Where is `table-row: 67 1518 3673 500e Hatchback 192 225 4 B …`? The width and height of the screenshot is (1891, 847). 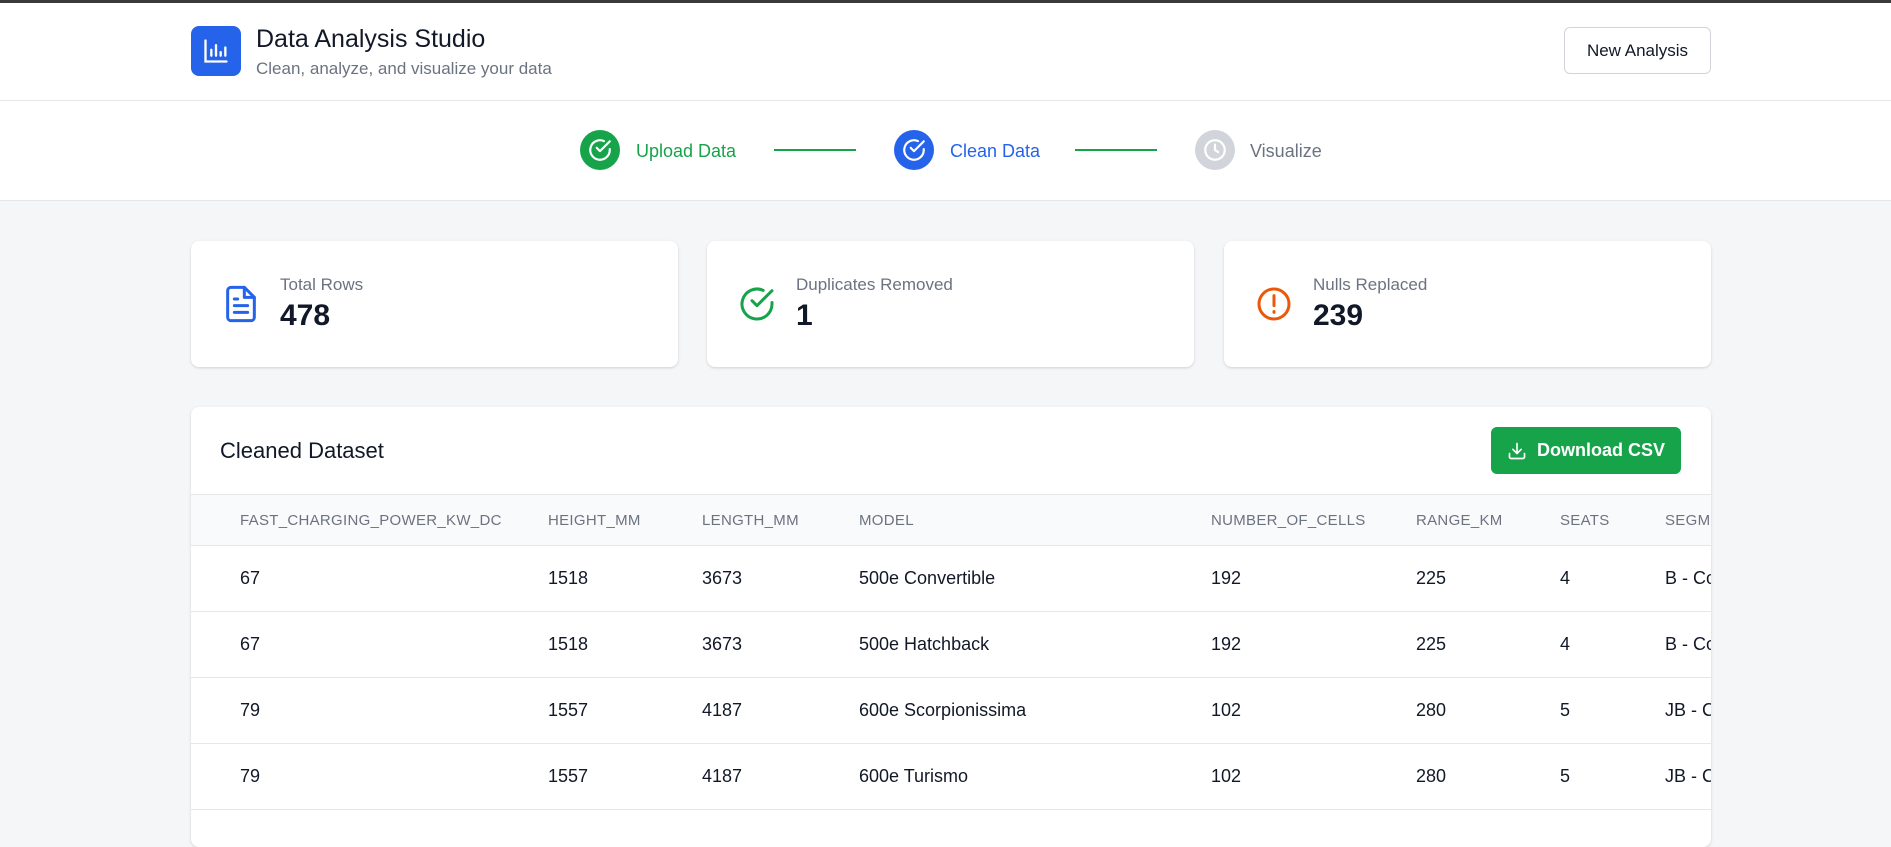 table-row: 67 1518 3673 500e Hatchback 192 225 4 B … is located at coordinates (951, 644).